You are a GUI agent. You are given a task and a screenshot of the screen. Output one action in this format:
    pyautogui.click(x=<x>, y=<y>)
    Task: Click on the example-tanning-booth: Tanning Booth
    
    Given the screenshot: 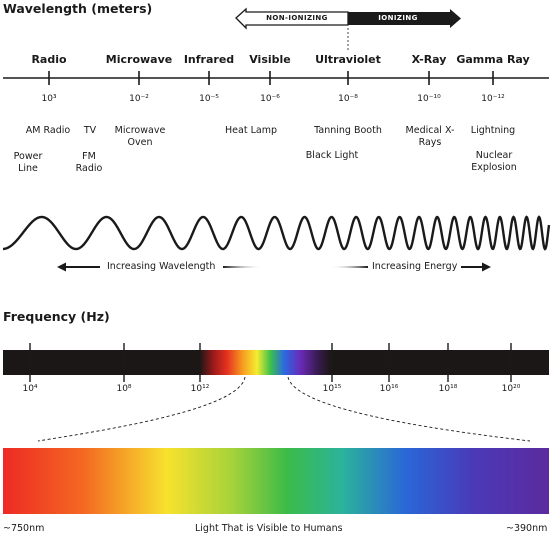 What is the action you would take?
    pyautogui.click(x=348, y=130)
    